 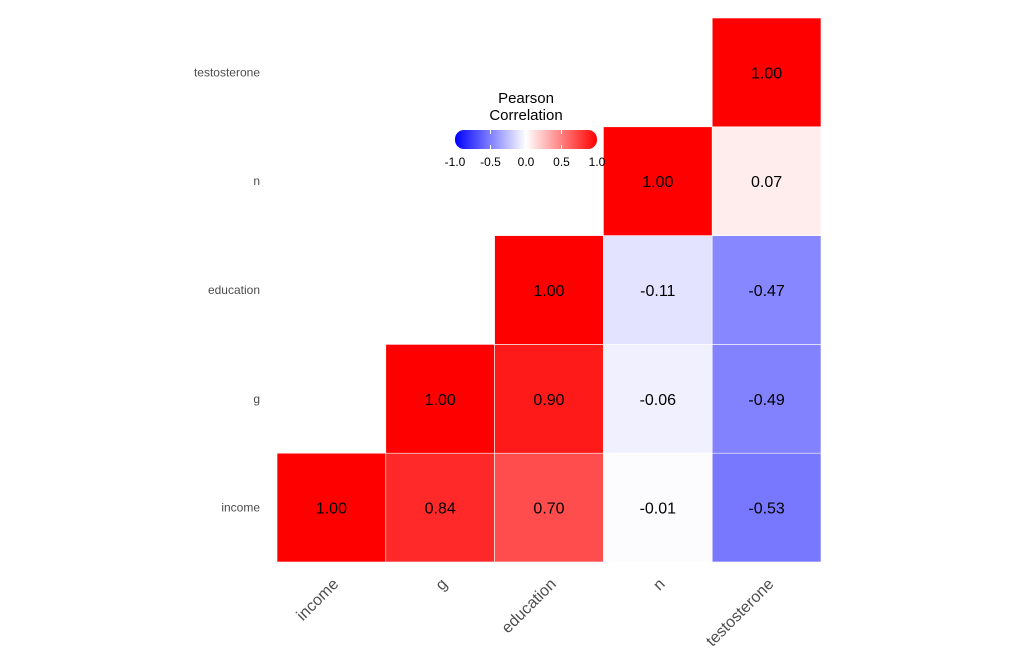 I want to click on heatmap-cell-g-g, so click(x=440, y=399).